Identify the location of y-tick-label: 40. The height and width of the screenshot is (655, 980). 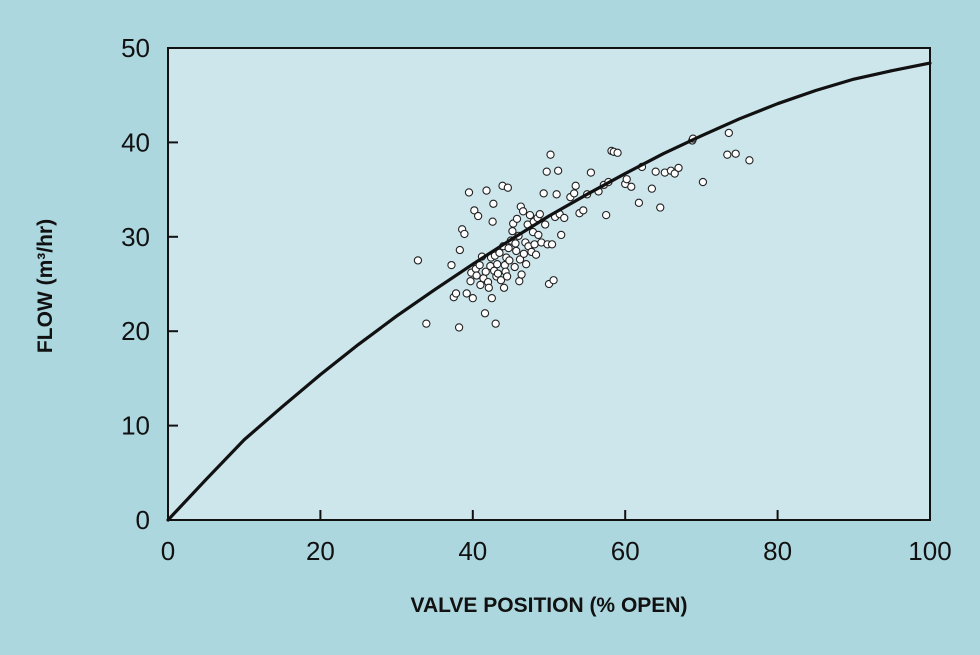
(135, 142).